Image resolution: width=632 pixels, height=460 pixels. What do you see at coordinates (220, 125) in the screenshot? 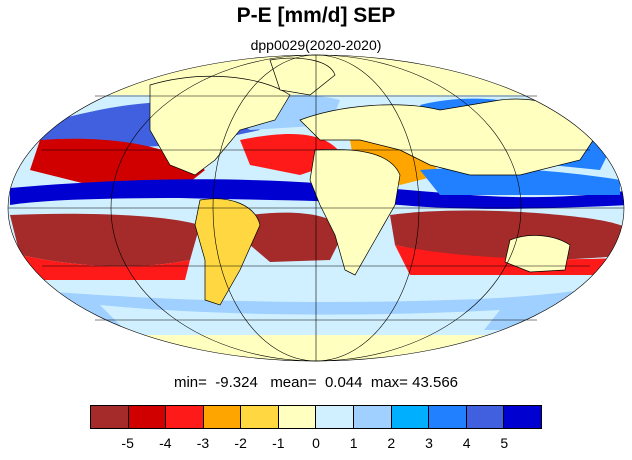
I see `north-america` at bounding box center [220, 125].